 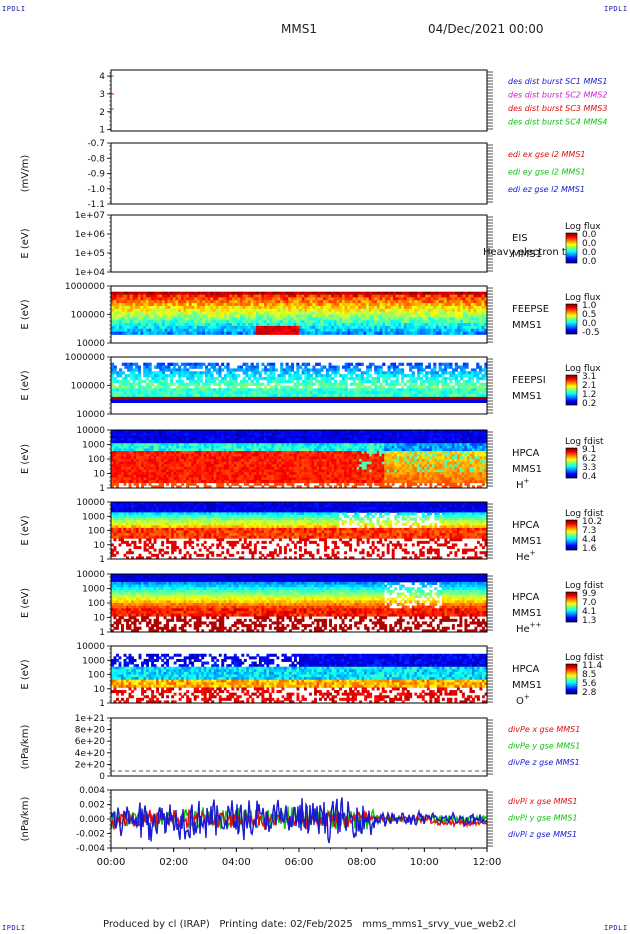 What do you see at coordinates (299, 459) in the screenshot?
I see `p6-spectrogram` at bounding box center [299, 459].